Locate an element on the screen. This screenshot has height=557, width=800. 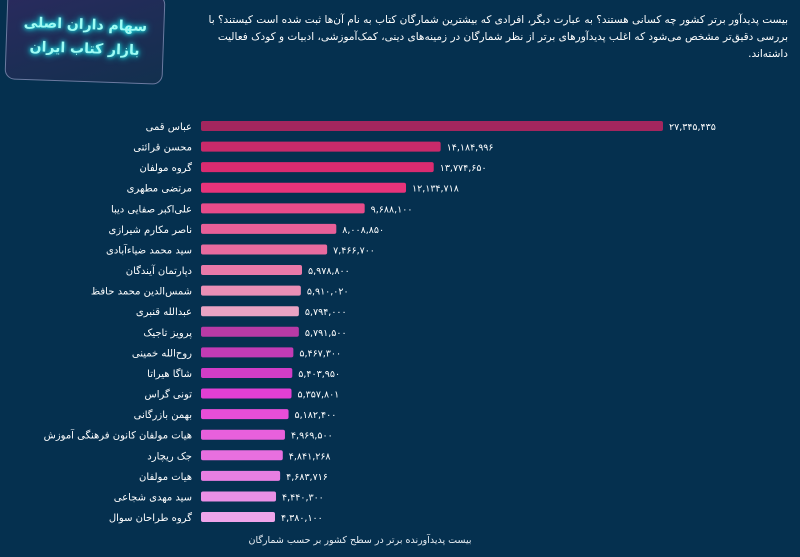
value-label: ۴,۸۴۱,۲۶۸ is located at coordinates (310, 456).